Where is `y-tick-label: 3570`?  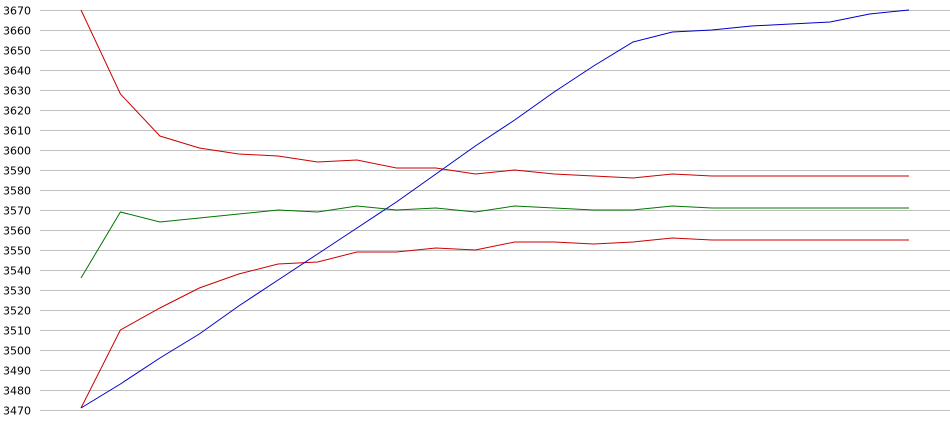
y-tick-label: 3570 is located at coordinates (17, 211).